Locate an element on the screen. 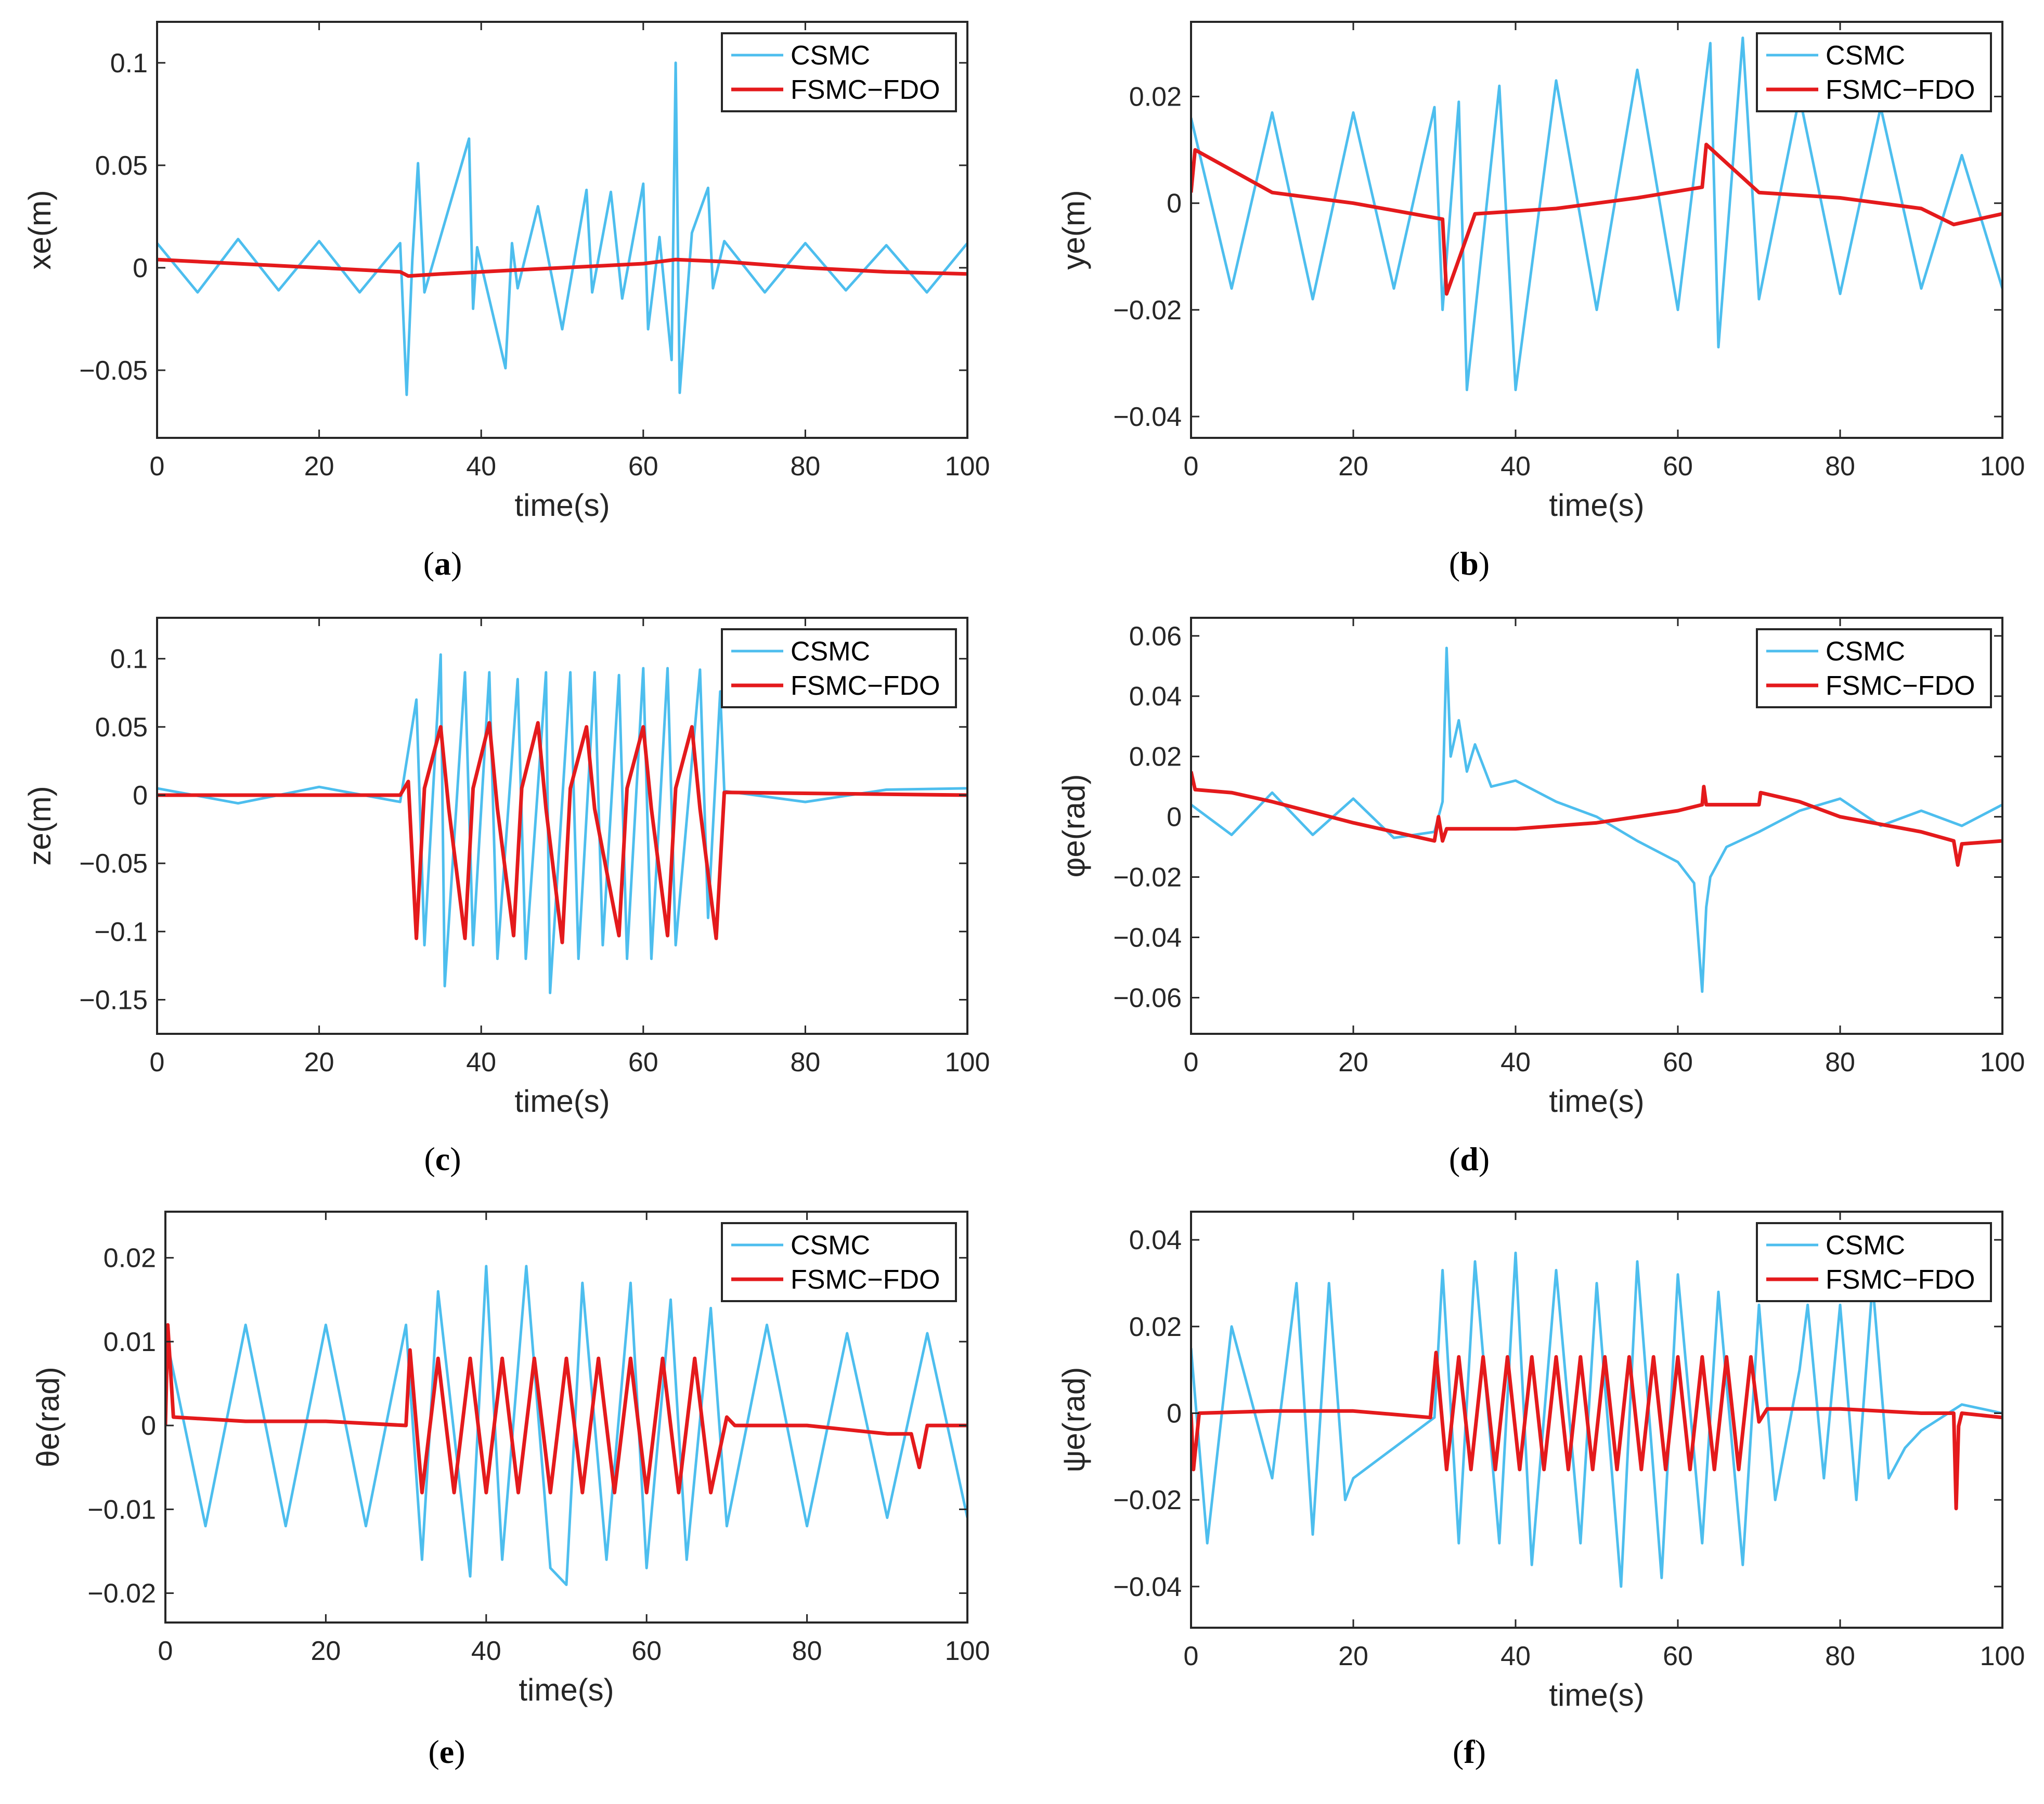  legend-label-csmc-c: CSMC is located at coordinates (830, 652).